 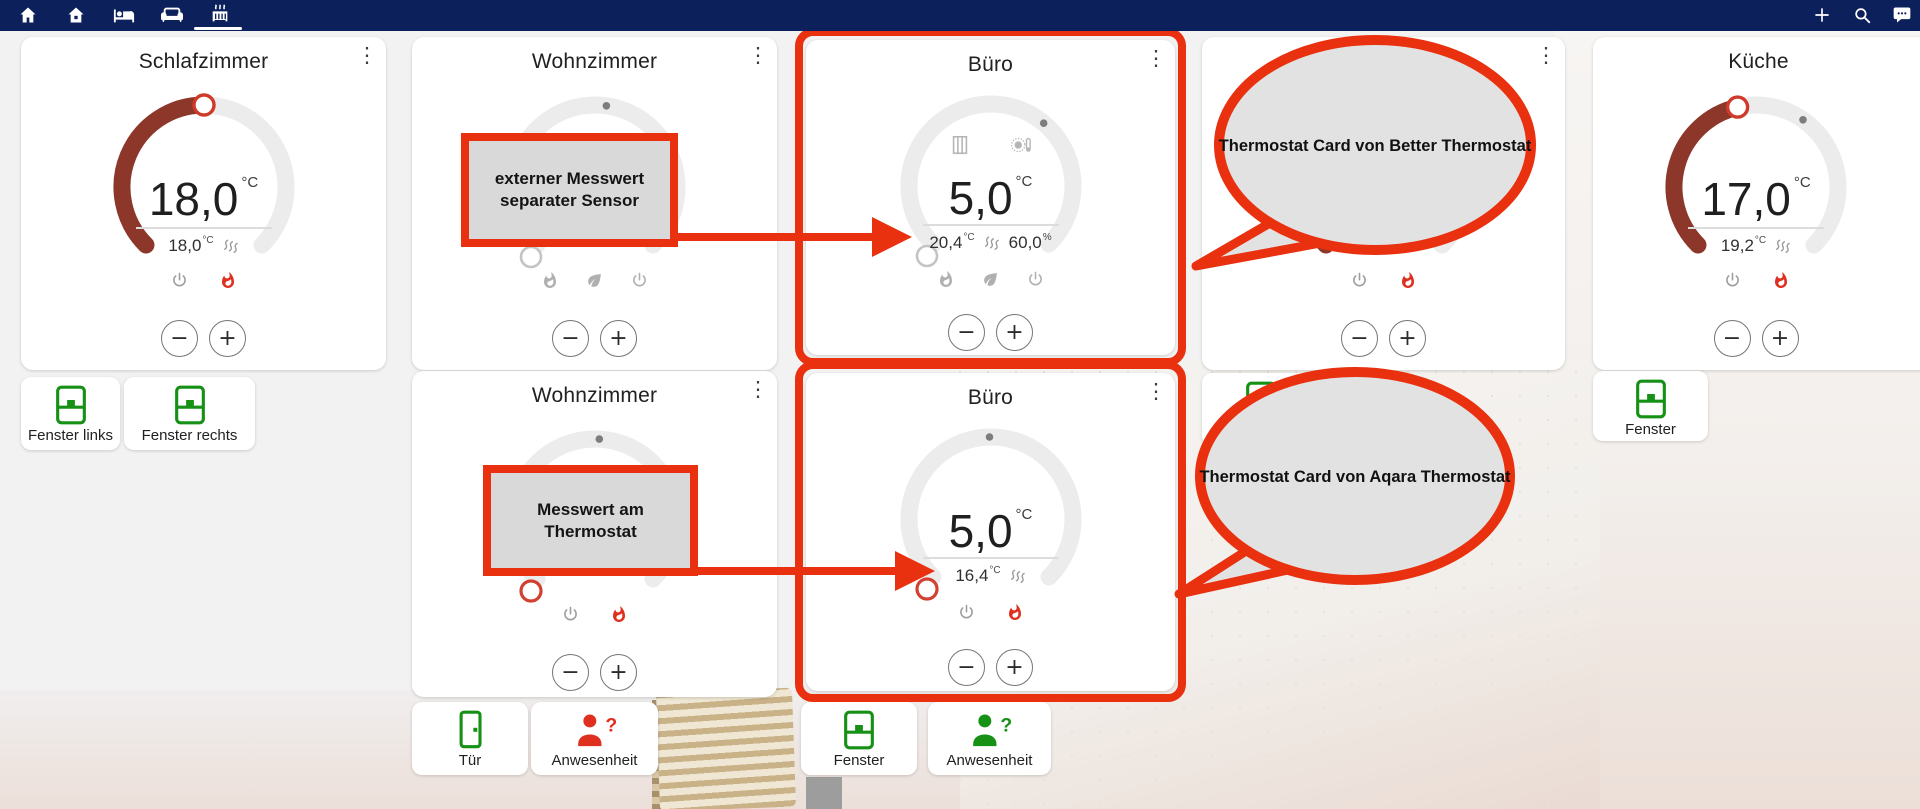 What do you see at coordinates (28, 15) in the screenshot?
I see `tab-home` at bounding box center [28, 15].